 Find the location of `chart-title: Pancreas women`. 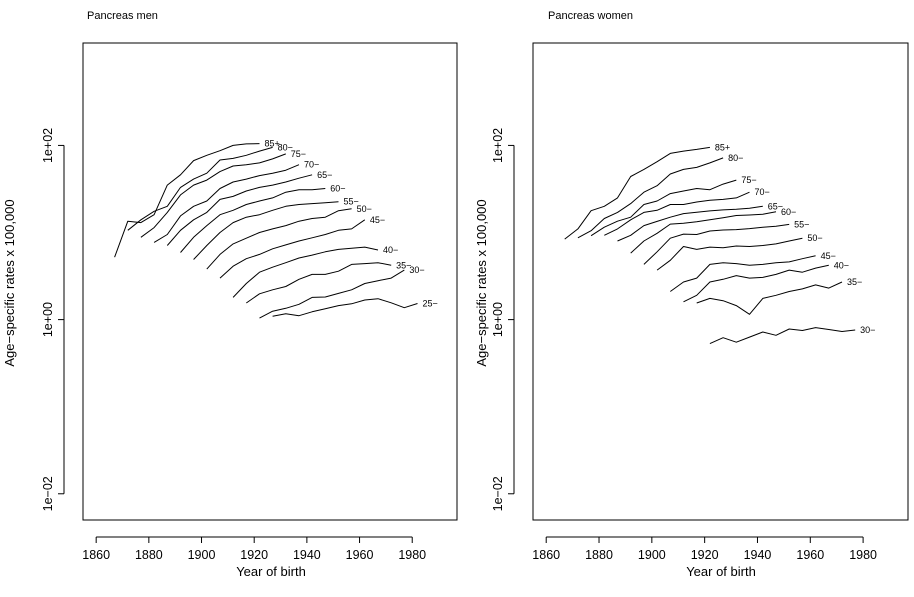

chart-title: Pancreas women is located at coordinates (590, 16).